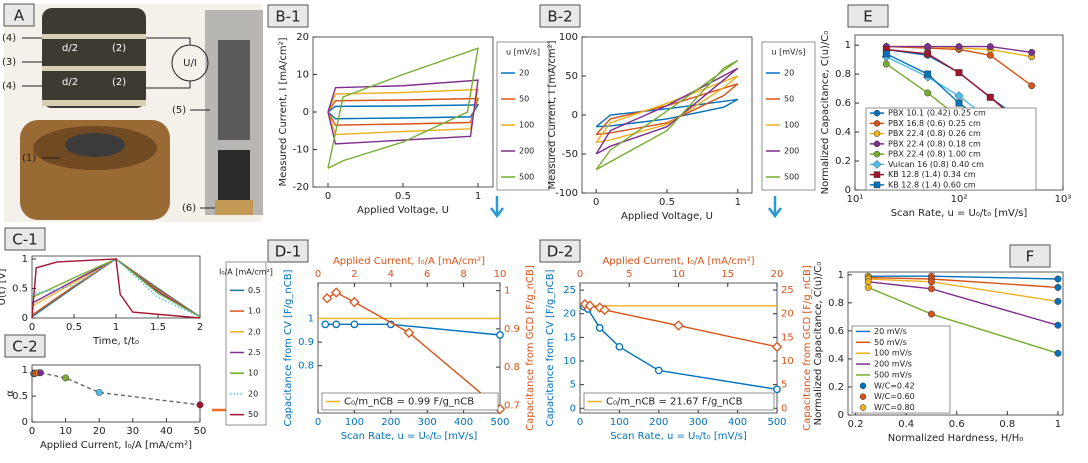  Describe the element at coordinates (890, 342) in the screenshot. I see `legend-label: 50 mV/s` at that location.